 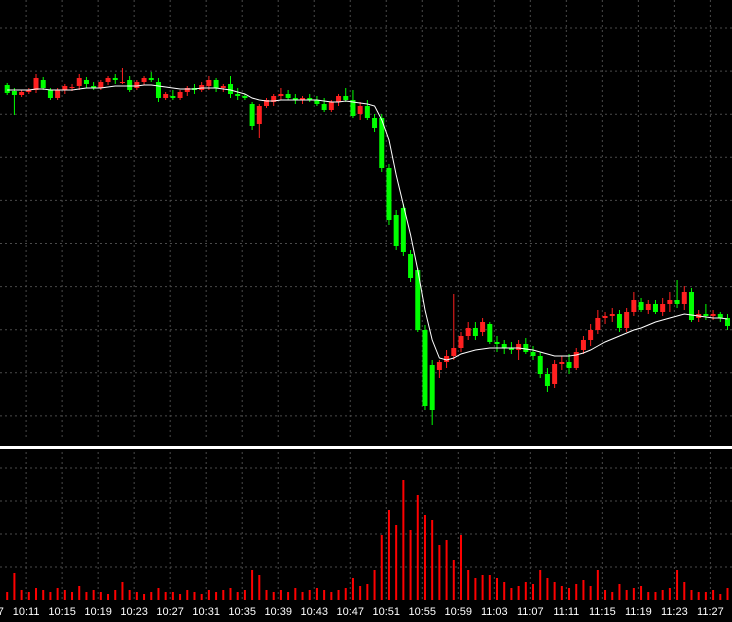 I want to click on x-tick-label: 10:55, so click(x=423, y=612).